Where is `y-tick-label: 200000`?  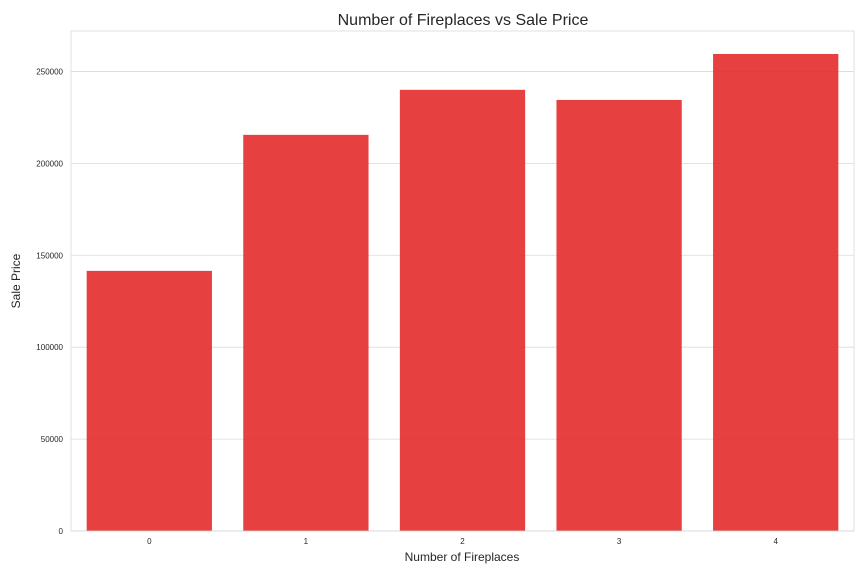 y-tick-label: 200000 is located at coordinates (49, 163).